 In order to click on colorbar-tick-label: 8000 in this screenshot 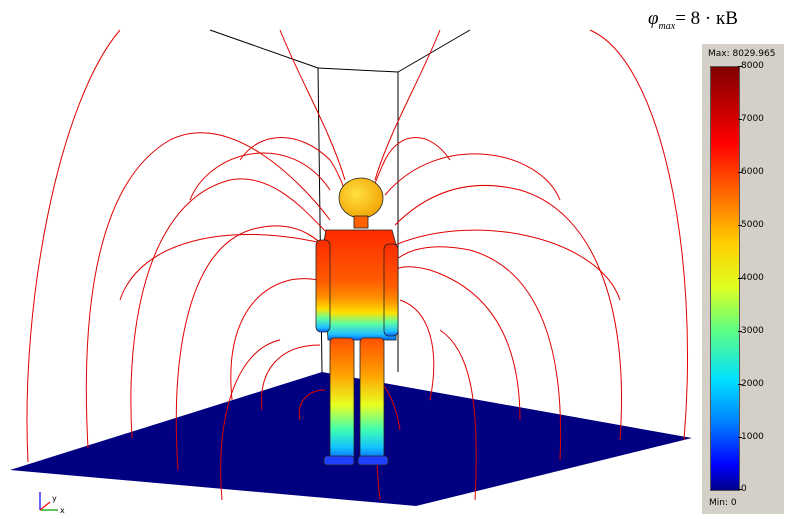, I will do `click(752, 66)`.